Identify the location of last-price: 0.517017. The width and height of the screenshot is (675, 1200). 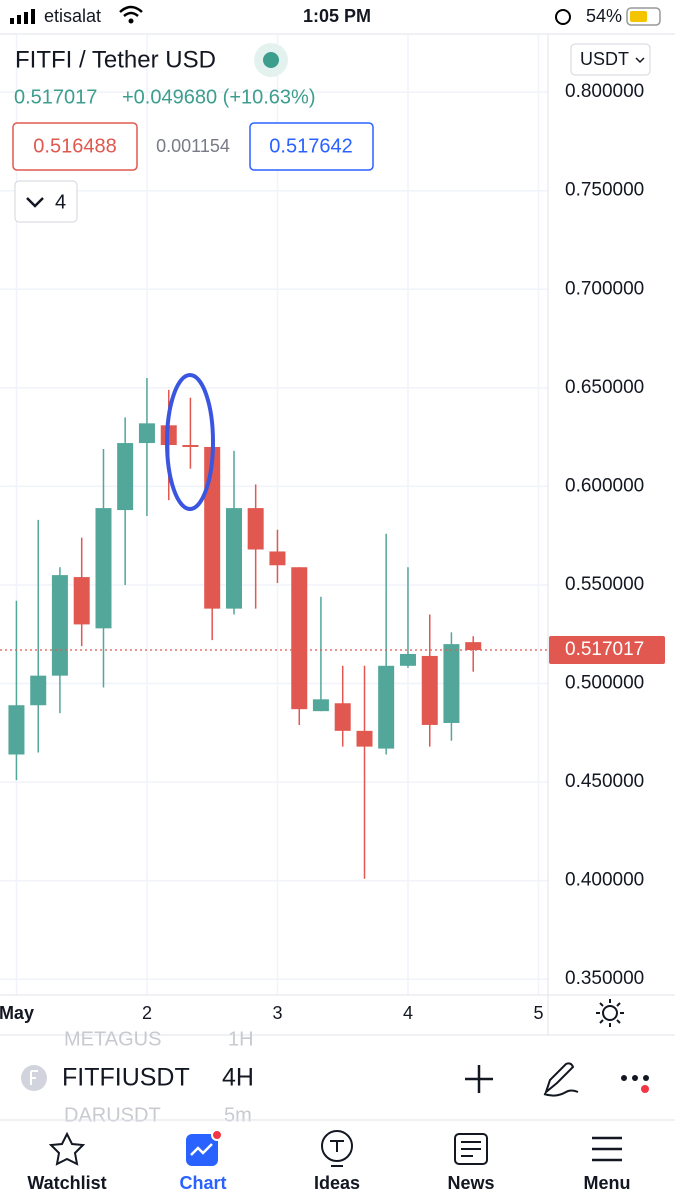
(55, 97).